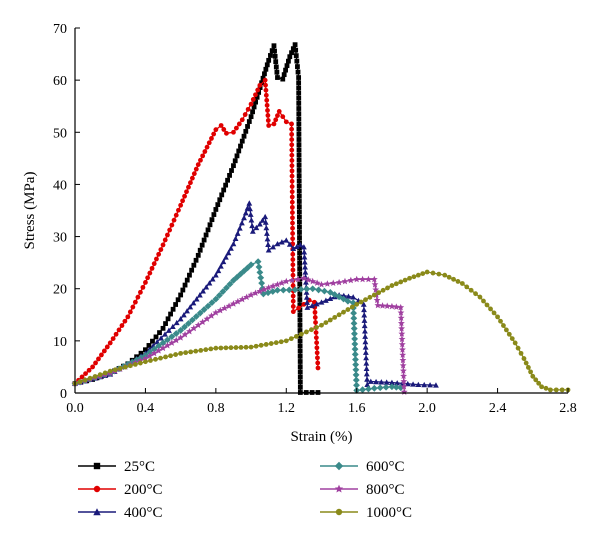 The image size is (600, 541). What do you see at coordinates (321, 402) in the screenshot?
I see `x-ticks: 0.0 0.4 0.8 1.2 1.6 2.0 2.4 2.8` at bounding box center [321, 402].